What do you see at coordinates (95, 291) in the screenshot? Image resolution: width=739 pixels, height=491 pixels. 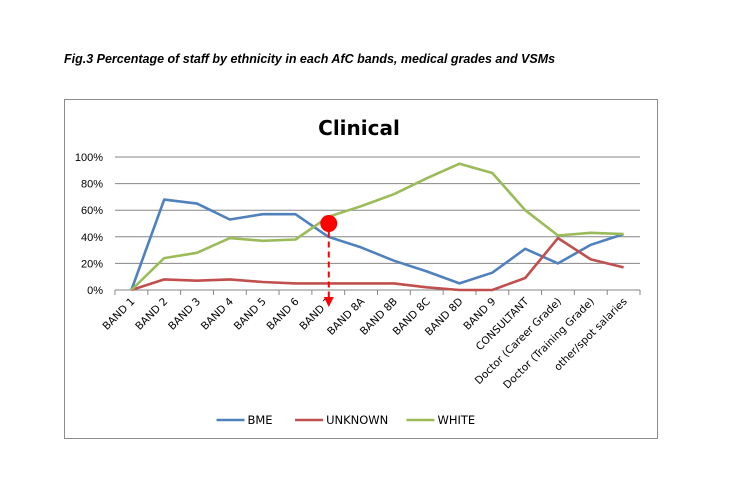 I see `y-tick-label: 0%` at bounding box center [95, 291].